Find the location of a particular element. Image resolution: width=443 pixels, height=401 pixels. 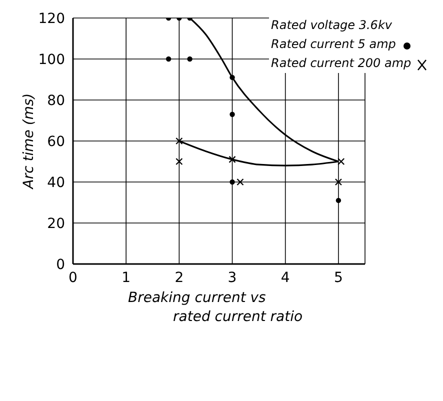

annotation: Rated voltage 3.6kv is located at coordinates (332, 25).